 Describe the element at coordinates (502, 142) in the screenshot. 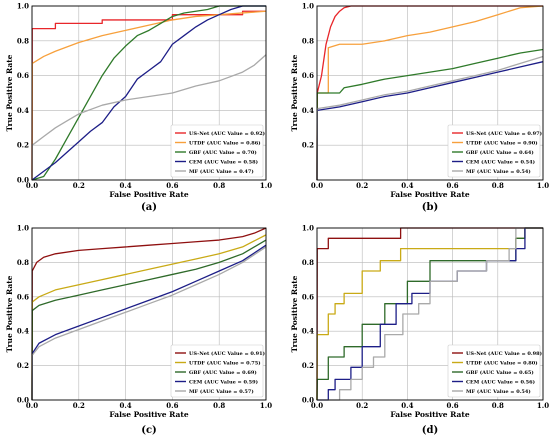

I see `legend-entry-2: UTDF (AUC Value = 0.90)` at that location.